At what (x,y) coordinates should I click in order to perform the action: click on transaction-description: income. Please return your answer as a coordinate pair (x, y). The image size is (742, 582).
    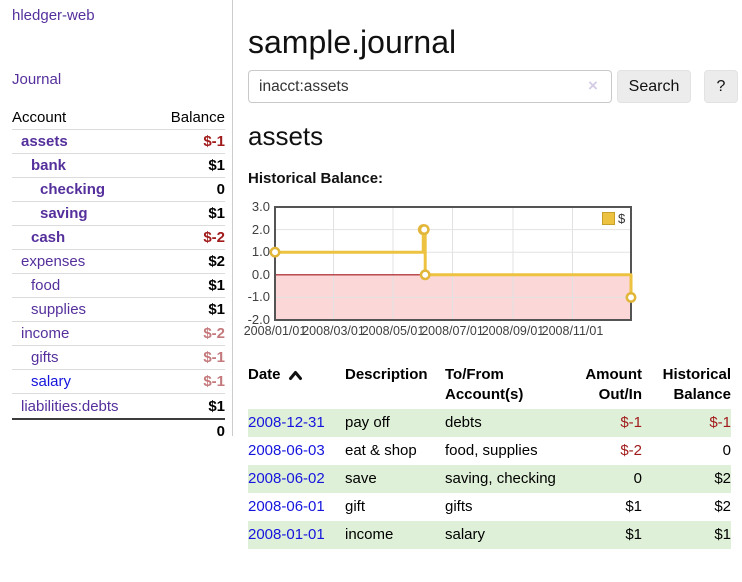
    Looking at the image, I should click on (369, 534).